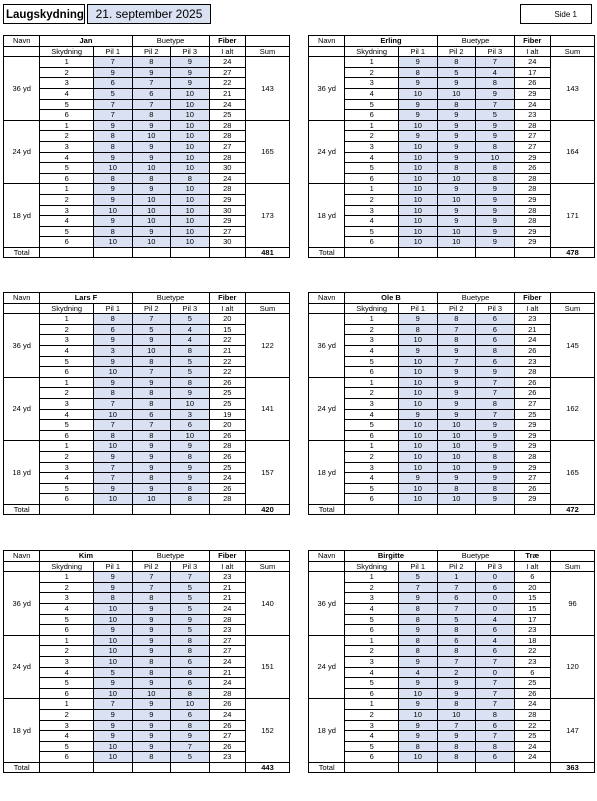 This screenshot has width=597, height=801. Describe the element at coordinates (112, 83) in the screenshot. I see `arrow1-score: 6` at that location.